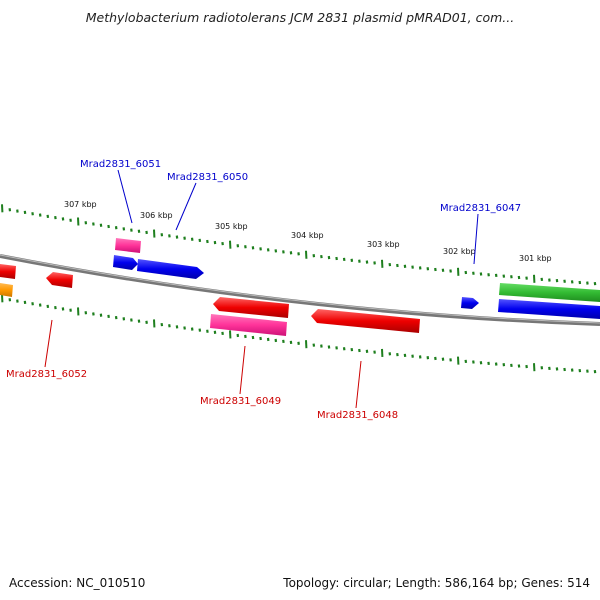 This screenshot has width=600, height=600. What do you see at coordinates (459, 251) in the screenshot?
I see `ruler-label-302: 302 kbp` at bounding box center [459, 251].